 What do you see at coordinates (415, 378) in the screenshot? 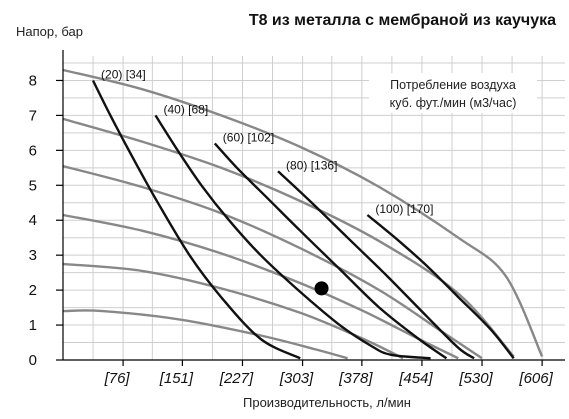
I see `x-tick-label: [454]` at bounding box center [415, 378].